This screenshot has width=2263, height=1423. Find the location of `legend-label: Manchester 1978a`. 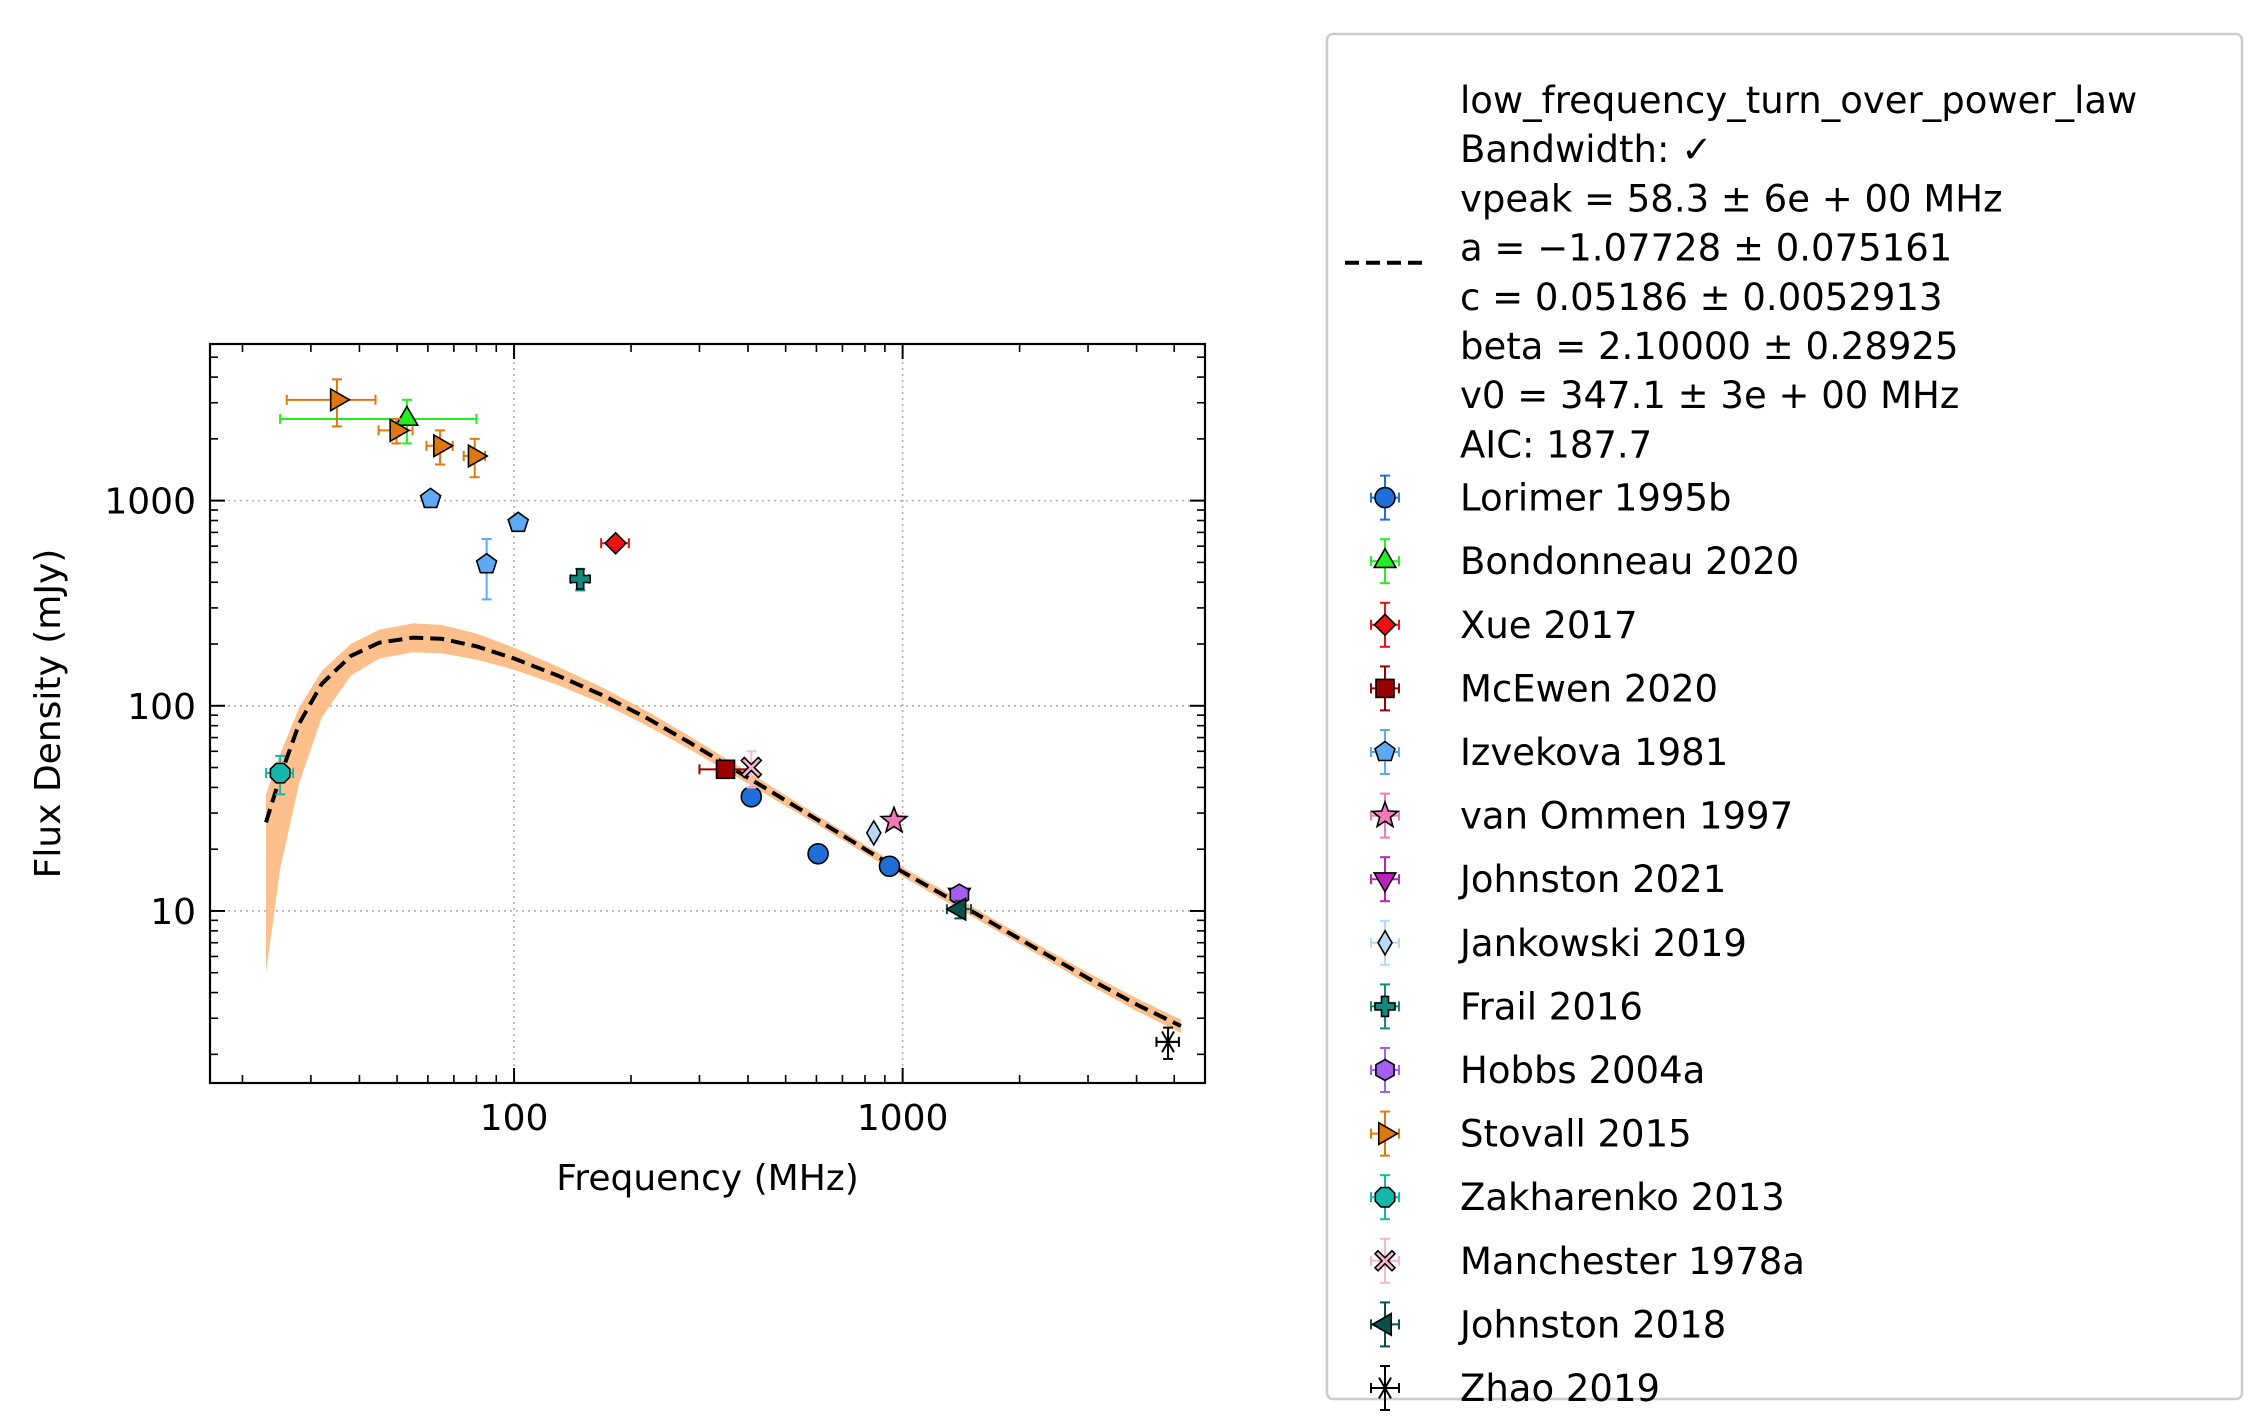

legend-label: Manchester 1978a is located at coordinates (1632, 1261).